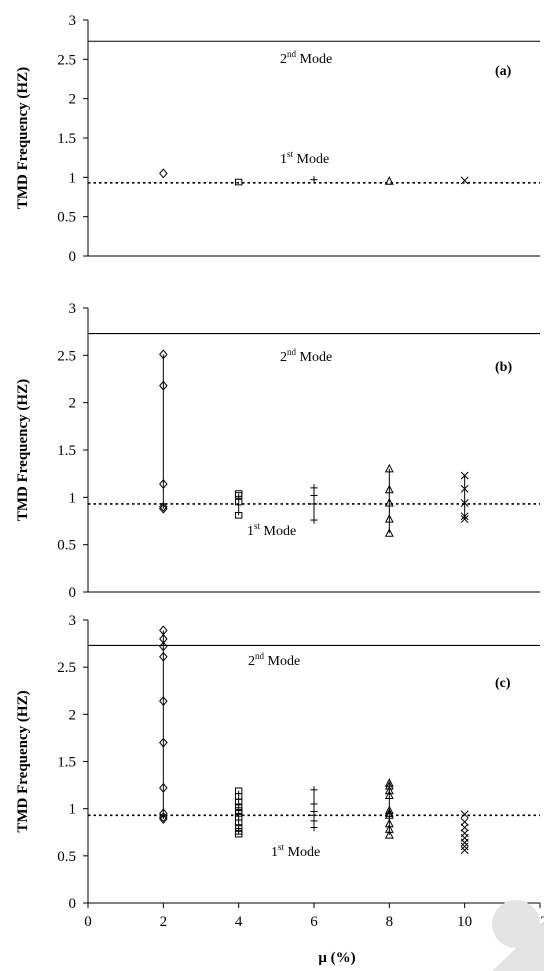 The image size is (544, 971). What do you see at coordinates (66, 60) in the screenshot?
I see `y-tick-label: 2.5` at bounding box center [66, 60].